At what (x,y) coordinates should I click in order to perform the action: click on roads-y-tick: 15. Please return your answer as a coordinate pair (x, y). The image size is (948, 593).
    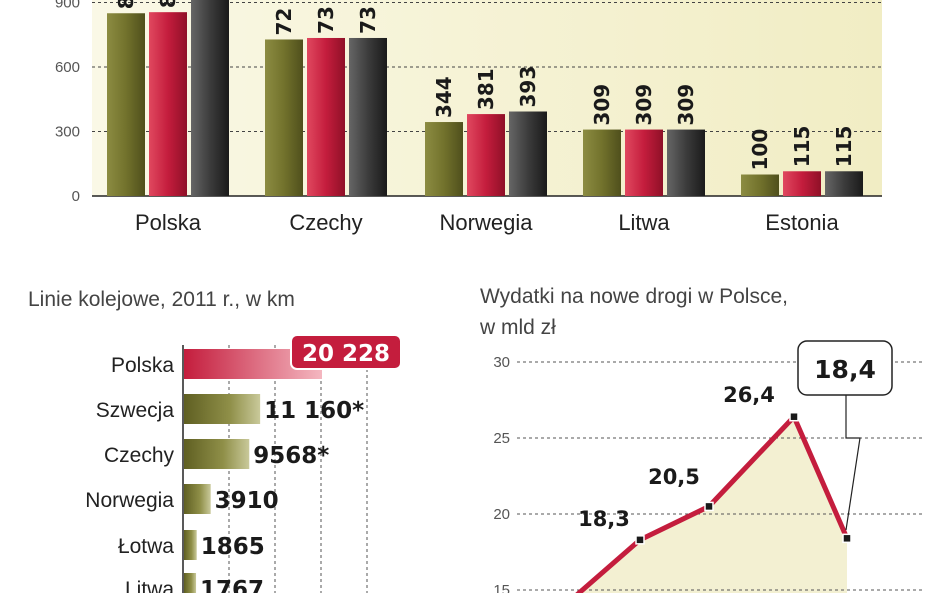
    Looking at the image, I should click on (501, 587).